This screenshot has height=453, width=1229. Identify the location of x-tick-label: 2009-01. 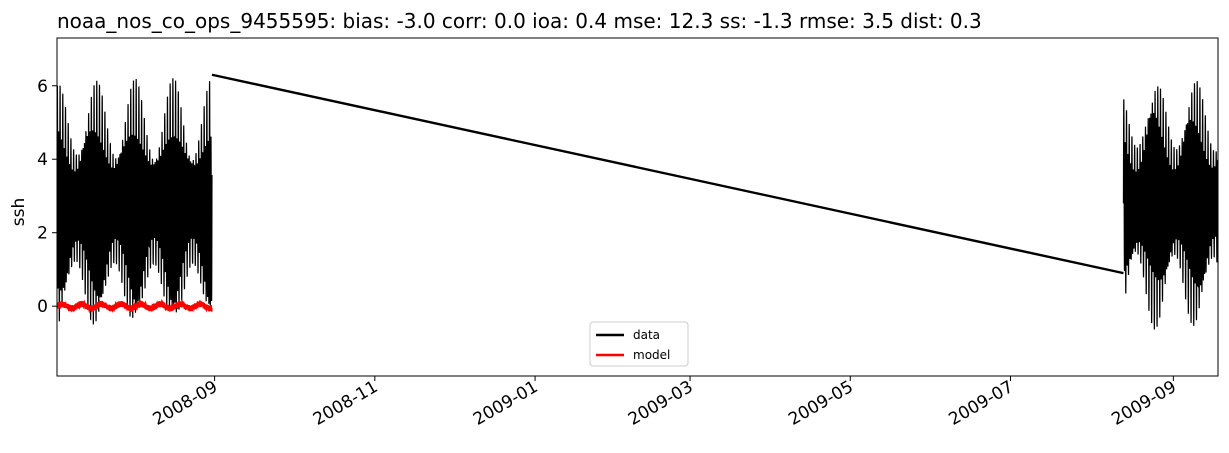
(506, 403).